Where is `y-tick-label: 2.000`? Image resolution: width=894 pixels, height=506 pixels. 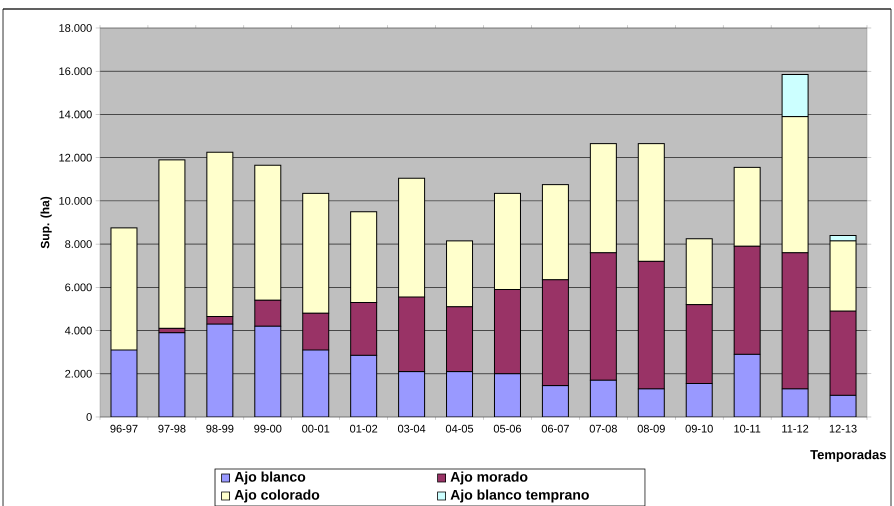
y-tick-label: 2.000 is located at coordinates (78, 374).